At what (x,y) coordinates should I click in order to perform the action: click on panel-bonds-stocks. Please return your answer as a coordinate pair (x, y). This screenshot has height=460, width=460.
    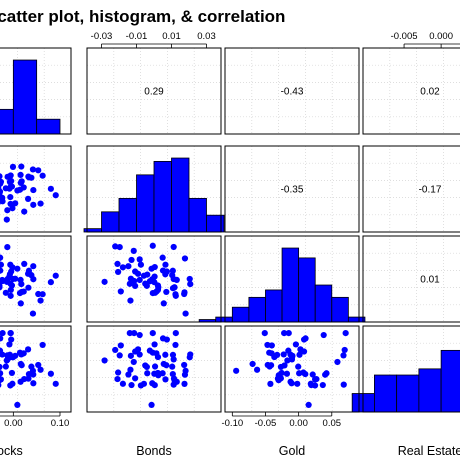
    Looking at the image, I should click on (36, 189).